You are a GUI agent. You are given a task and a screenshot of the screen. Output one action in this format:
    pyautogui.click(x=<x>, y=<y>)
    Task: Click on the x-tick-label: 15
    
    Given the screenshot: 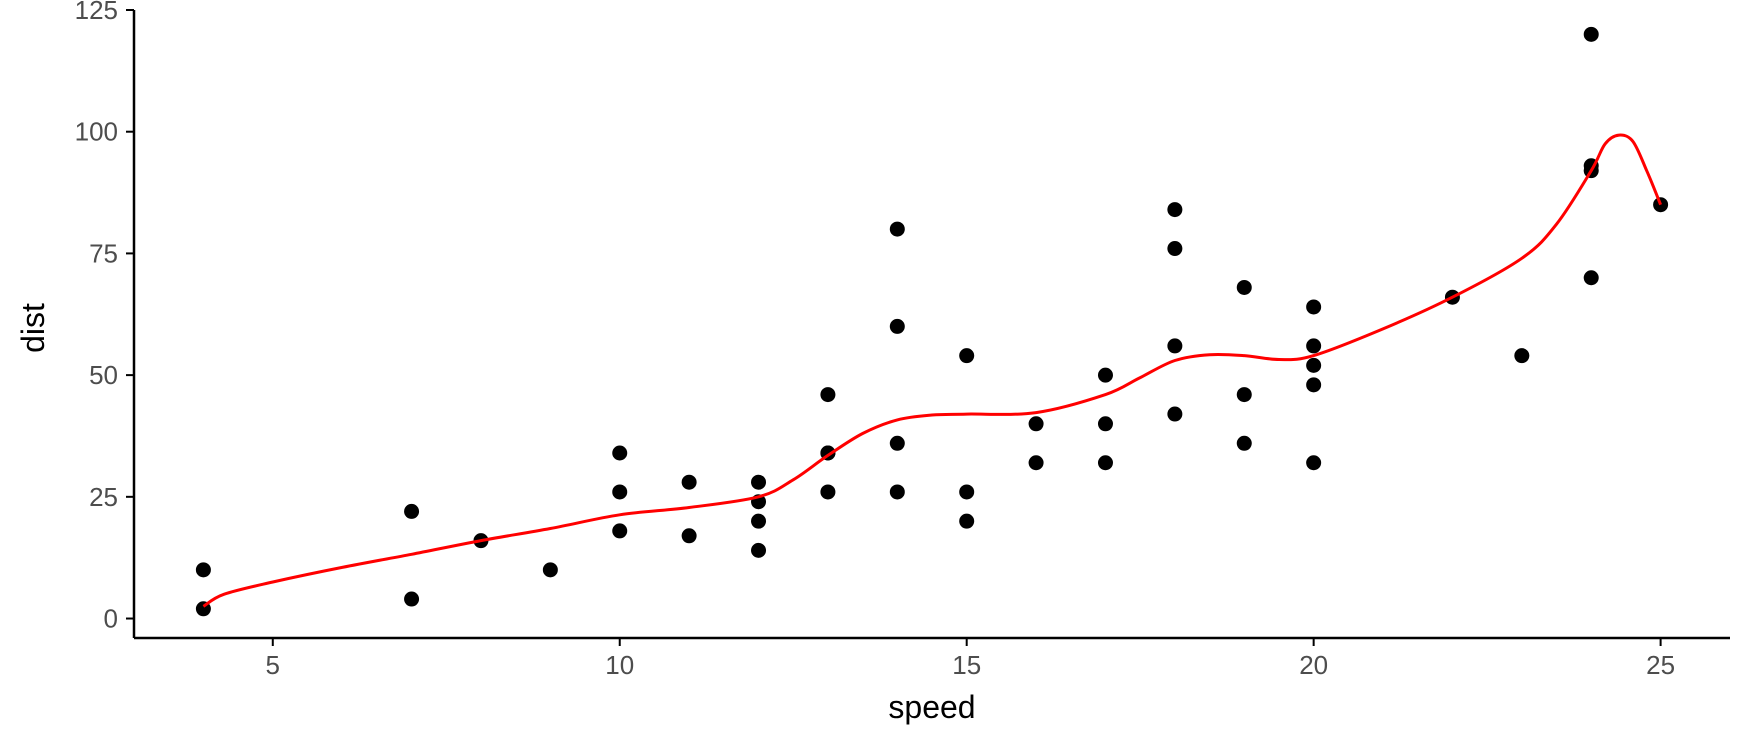 What is the action you would take?
    pyautogui.click(x=966, y=665)
    